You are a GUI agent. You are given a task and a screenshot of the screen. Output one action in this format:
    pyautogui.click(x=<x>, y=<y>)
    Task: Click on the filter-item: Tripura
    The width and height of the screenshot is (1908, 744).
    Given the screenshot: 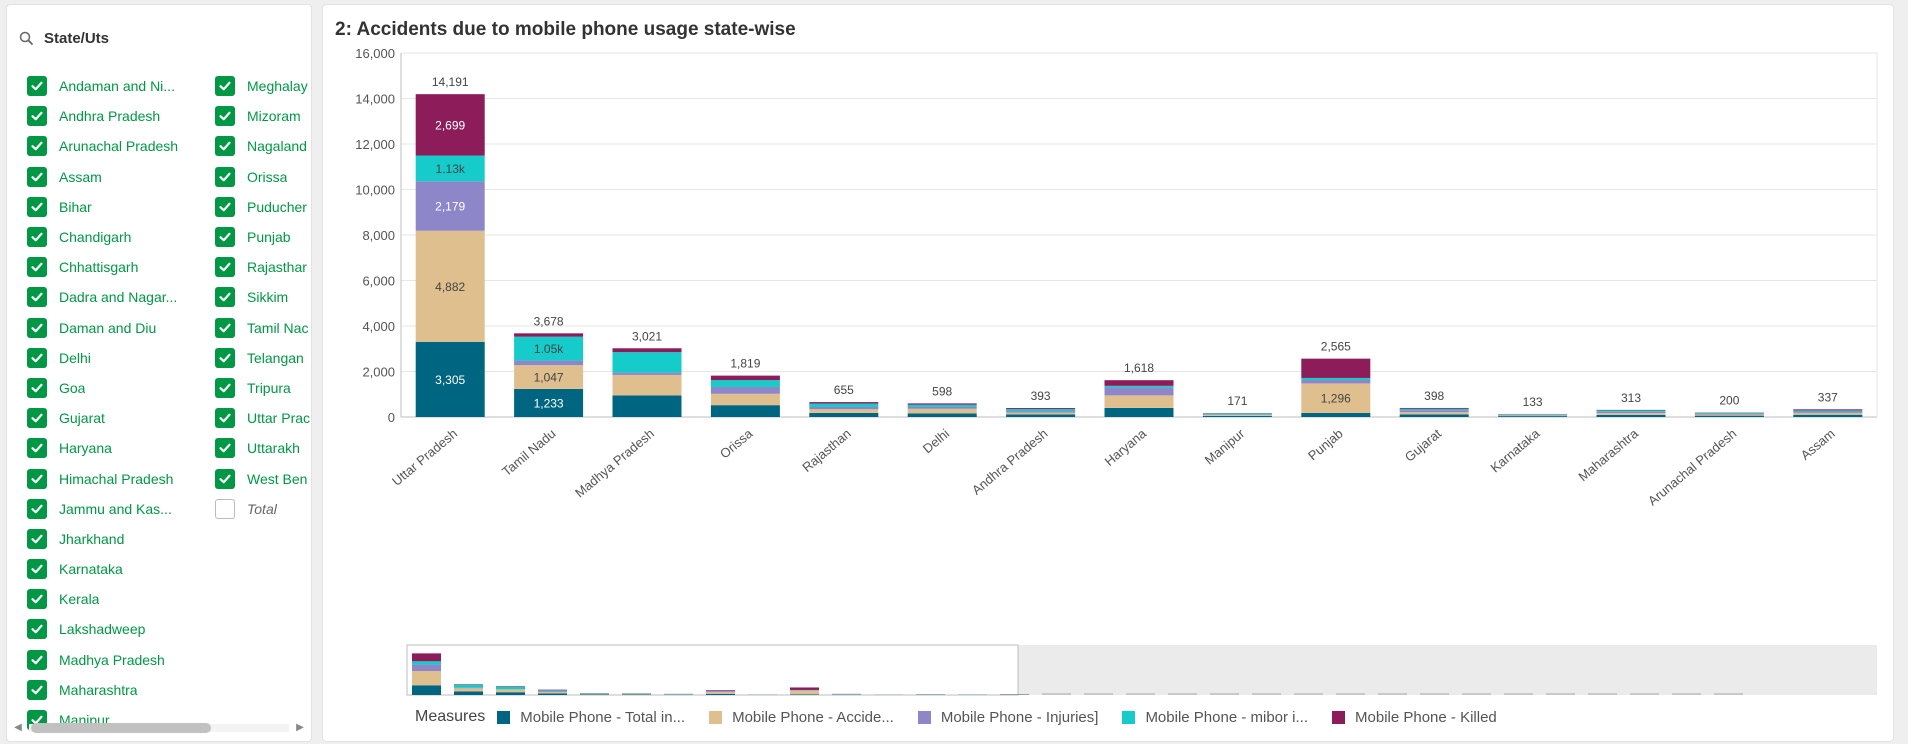 What is the action you would take?
    pyautogui.click(x=263, y=388)
    